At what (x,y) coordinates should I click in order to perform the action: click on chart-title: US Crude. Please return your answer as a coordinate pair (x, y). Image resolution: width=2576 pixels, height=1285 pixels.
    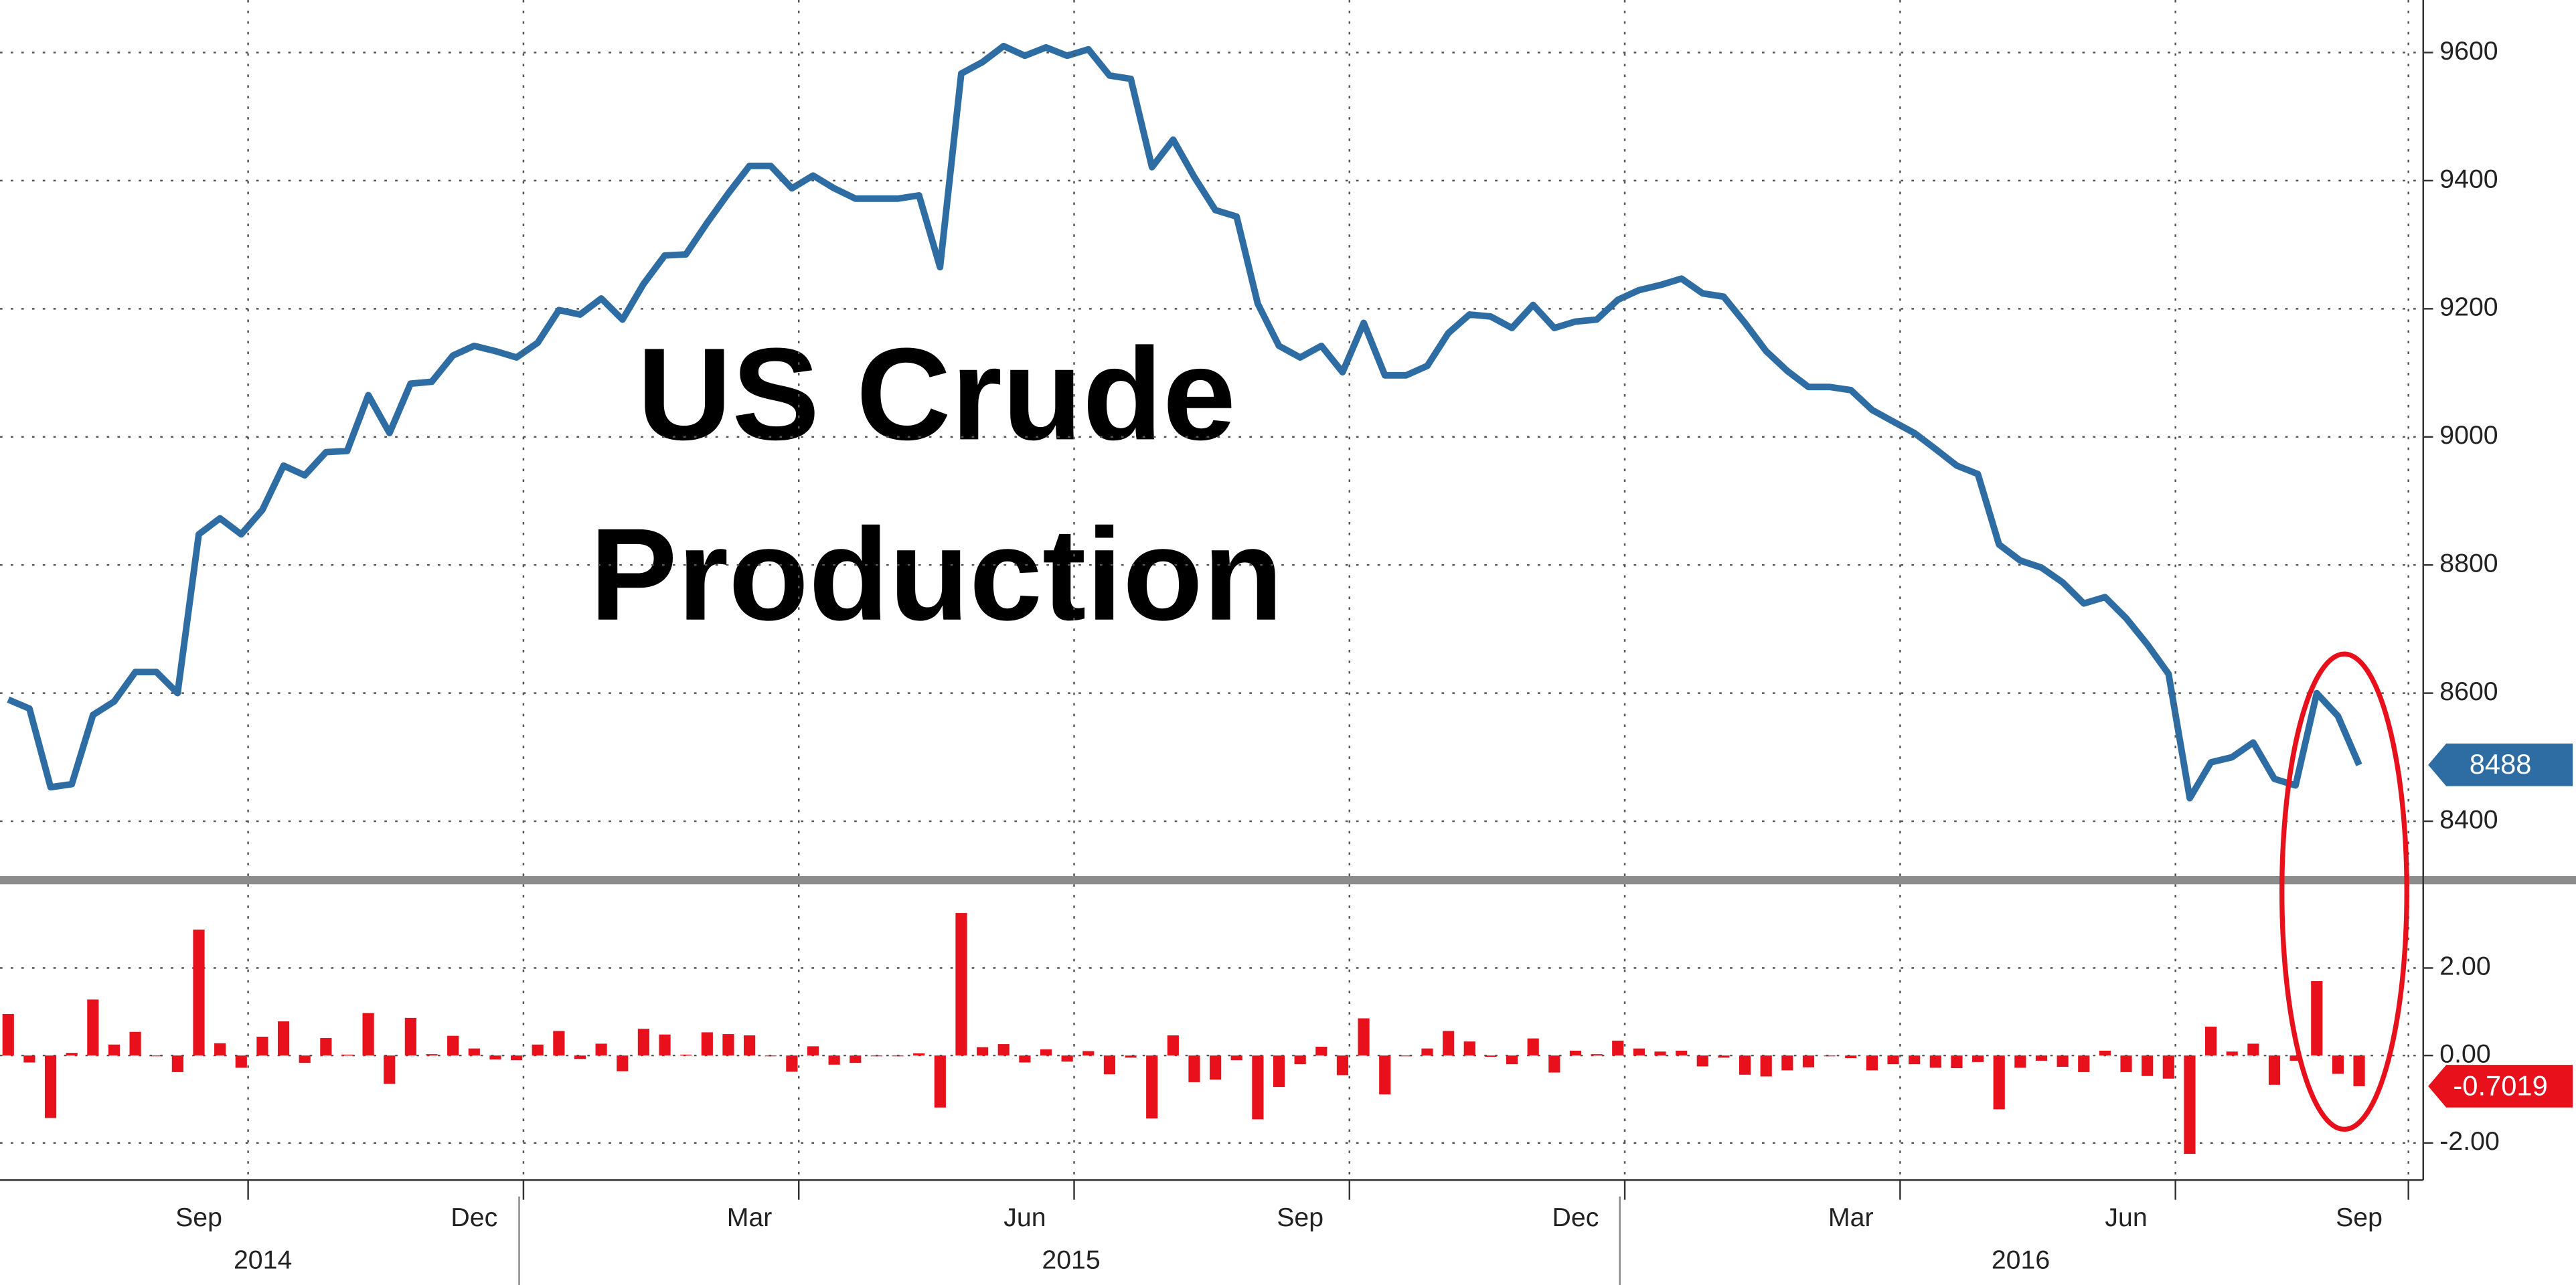
    Looking at the image, I should click on (937, 394).